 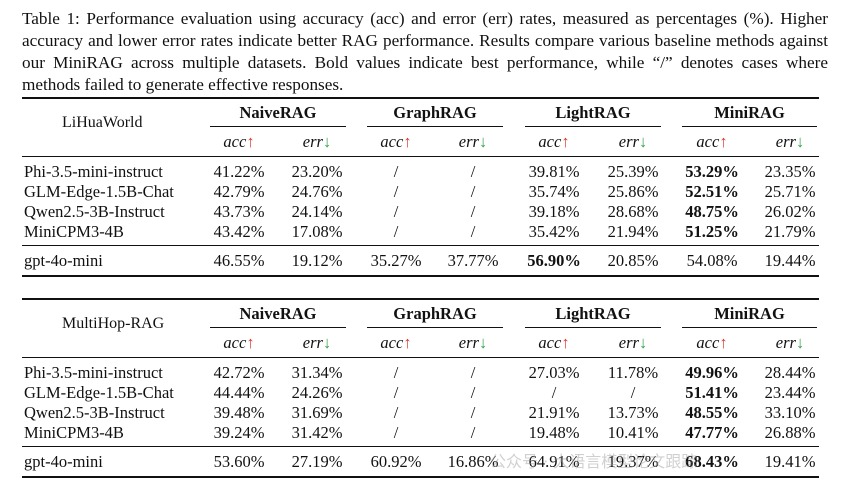 What do you see at coordinates (473, 260) in the screenshot?
I see `value-cell: 37.77%` at bounding box center [473, 260].